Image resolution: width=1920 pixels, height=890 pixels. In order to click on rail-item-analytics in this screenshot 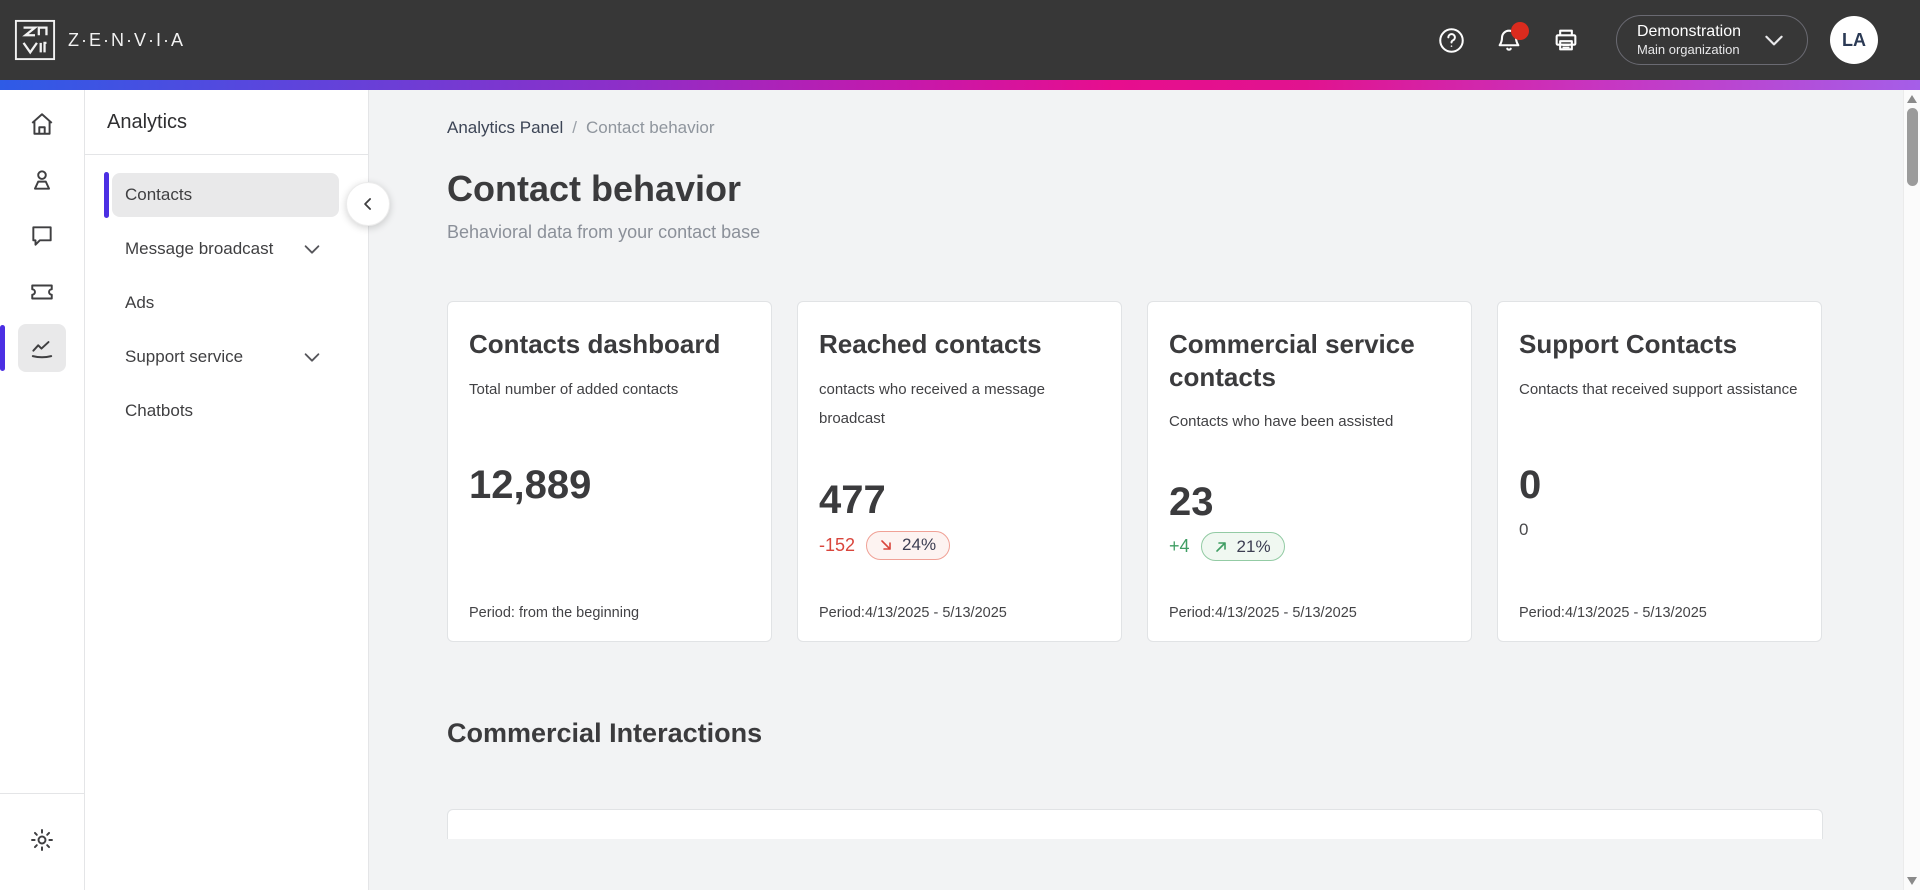, I will do `click(33, 348)`.